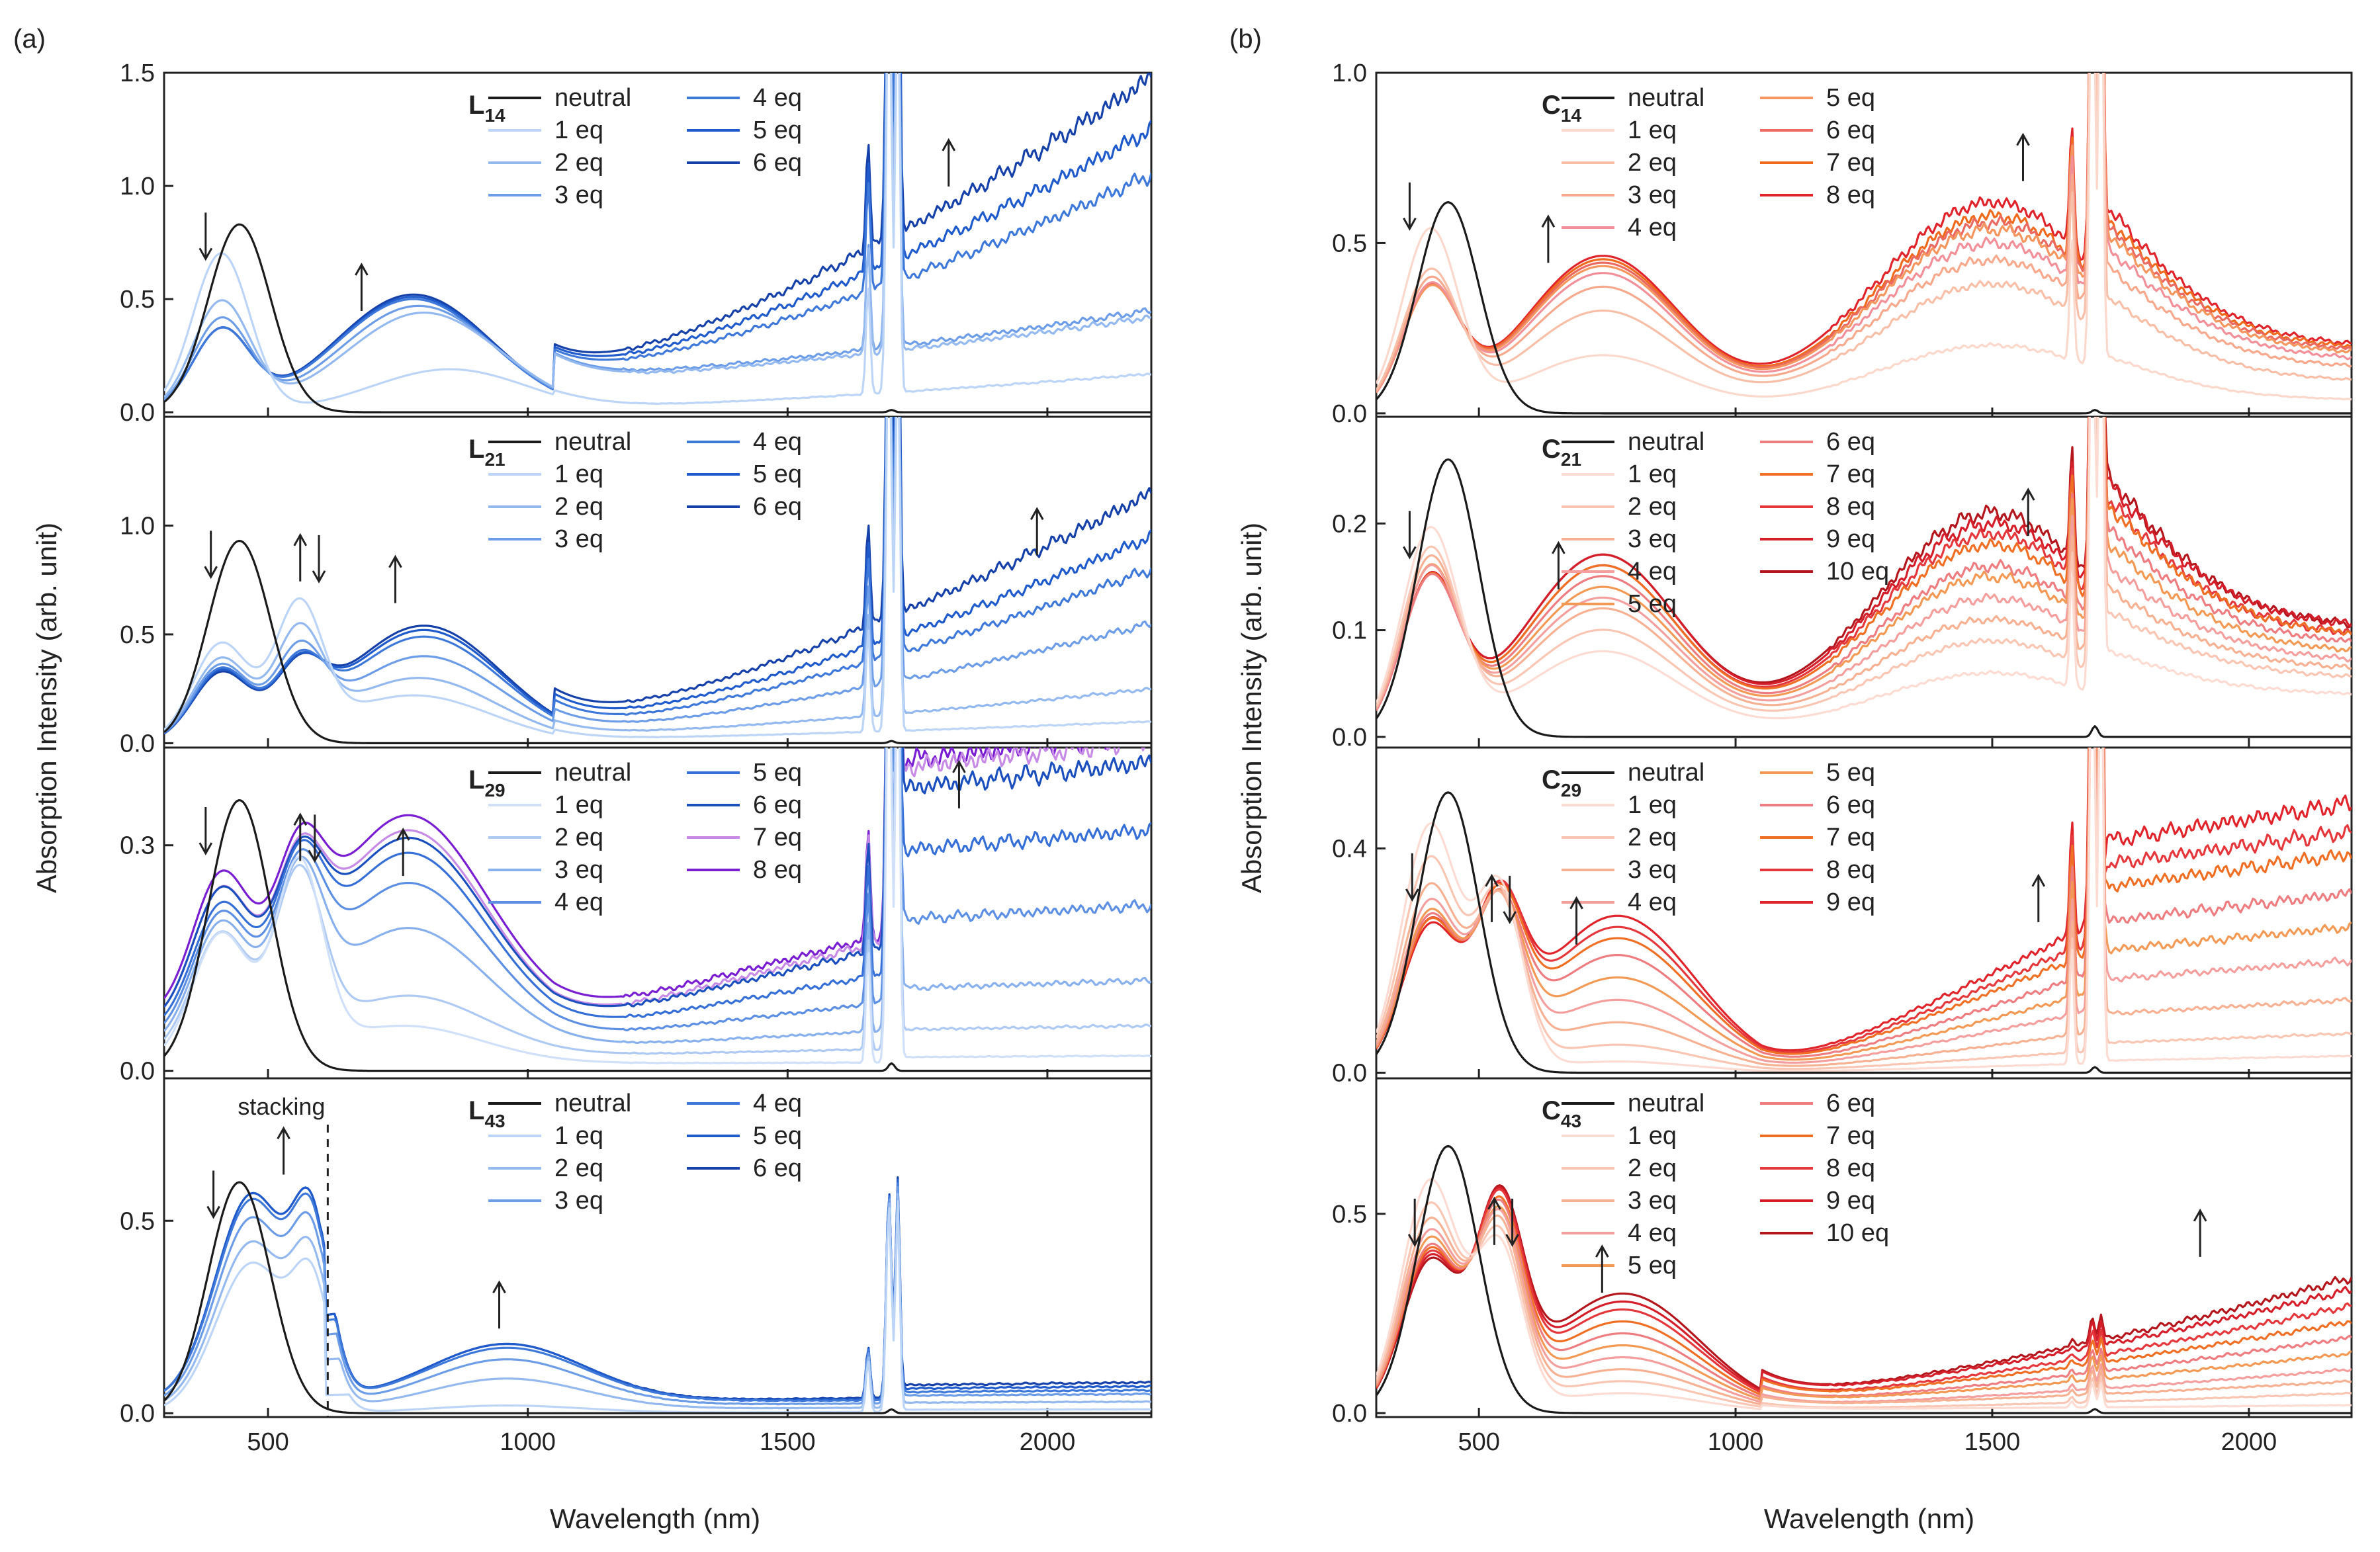  Describe the element at coordinates (487, 1113) in the screenshot. I see `panel-label: L43` at that location.